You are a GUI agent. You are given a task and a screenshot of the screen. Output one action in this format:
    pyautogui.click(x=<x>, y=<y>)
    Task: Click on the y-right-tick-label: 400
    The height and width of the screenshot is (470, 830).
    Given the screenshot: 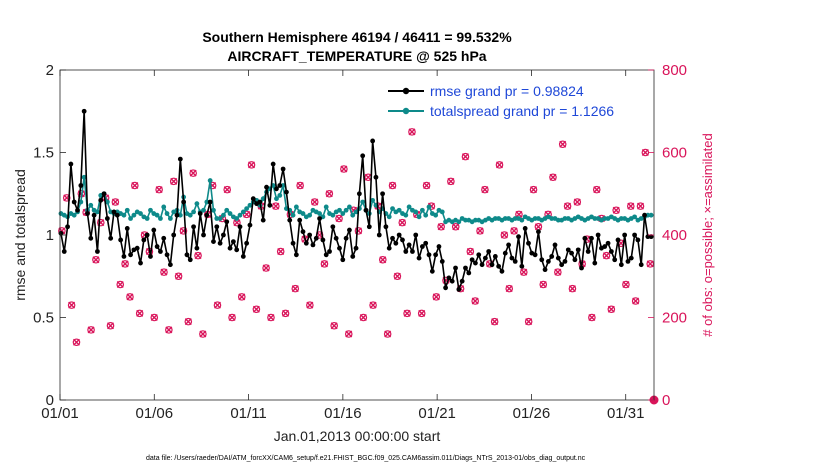 What is the action you would take?
    pyautogui.click(x=674, y=235)
    